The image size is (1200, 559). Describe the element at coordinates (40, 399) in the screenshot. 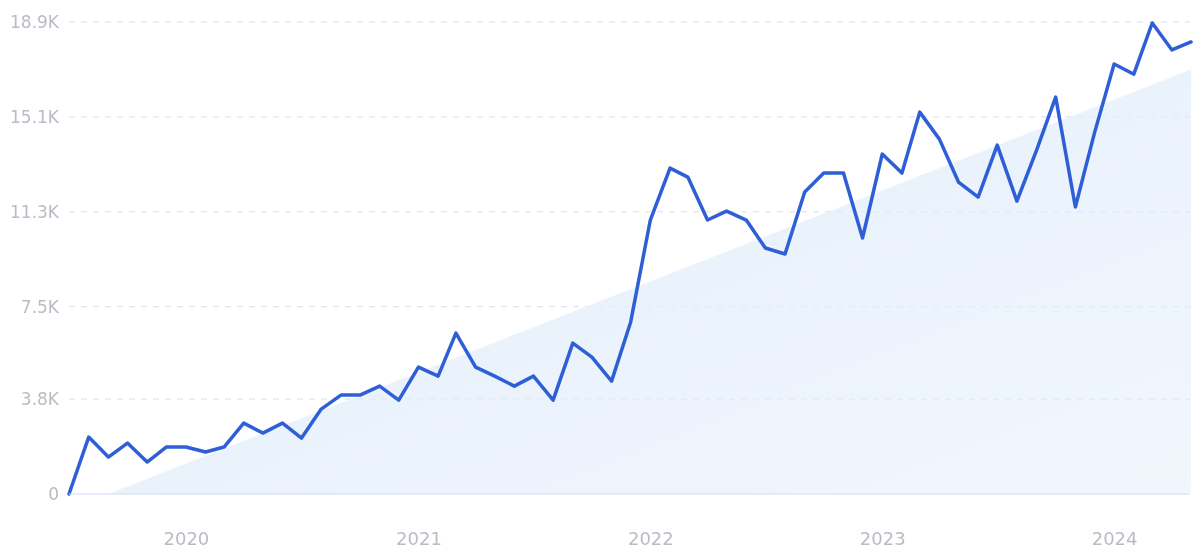

I see `y-tick-label: 3.8K` at that location.